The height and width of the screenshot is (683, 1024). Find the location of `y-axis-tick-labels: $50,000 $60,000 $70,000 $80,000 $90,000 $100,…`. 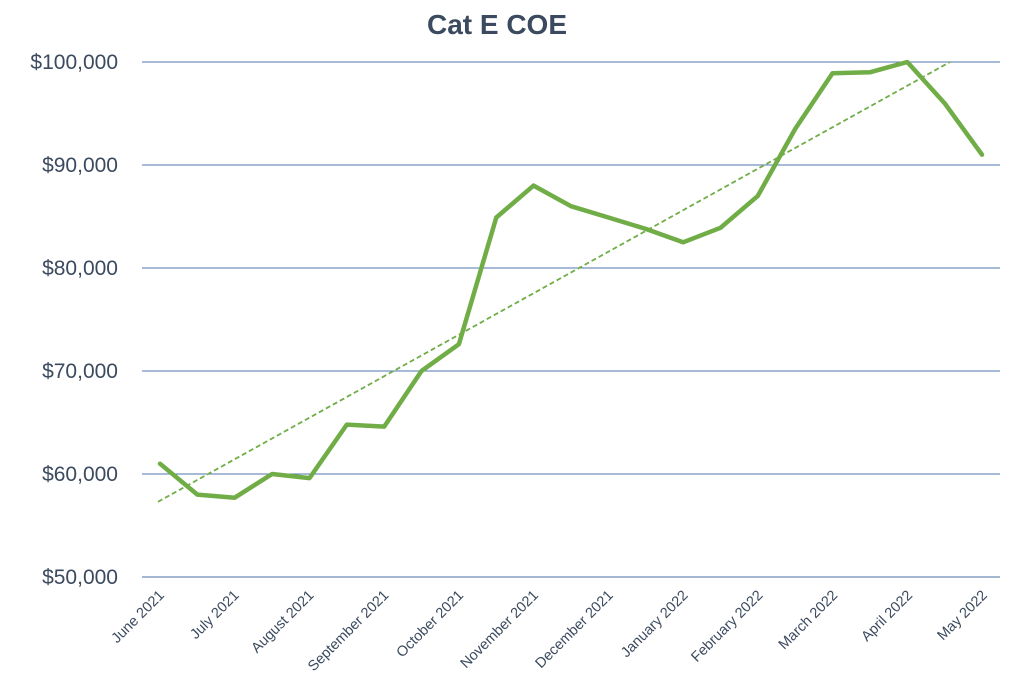

y-axis-tick-labels: $50,000 $60,000 $70,000 $80,000 $90,000 $100,… is located at coordinates (74, 320).